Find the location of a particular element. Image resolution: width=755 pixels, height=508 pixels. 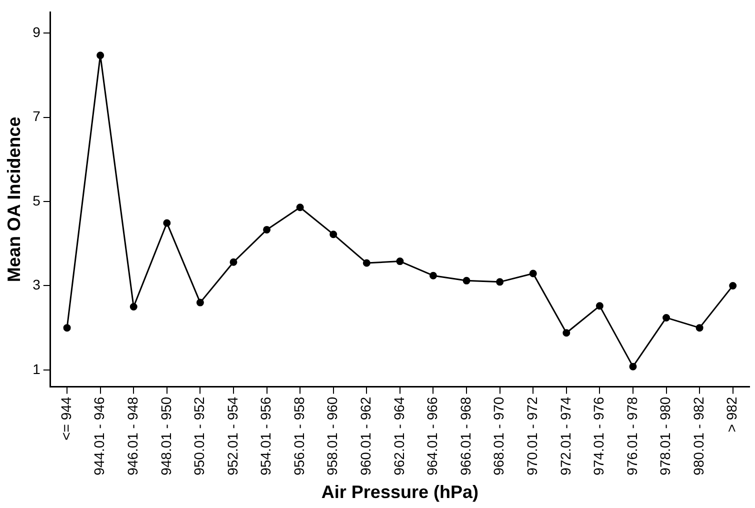

x-tick-label: 970.01 - 972 is located at coordinates (532, 436).